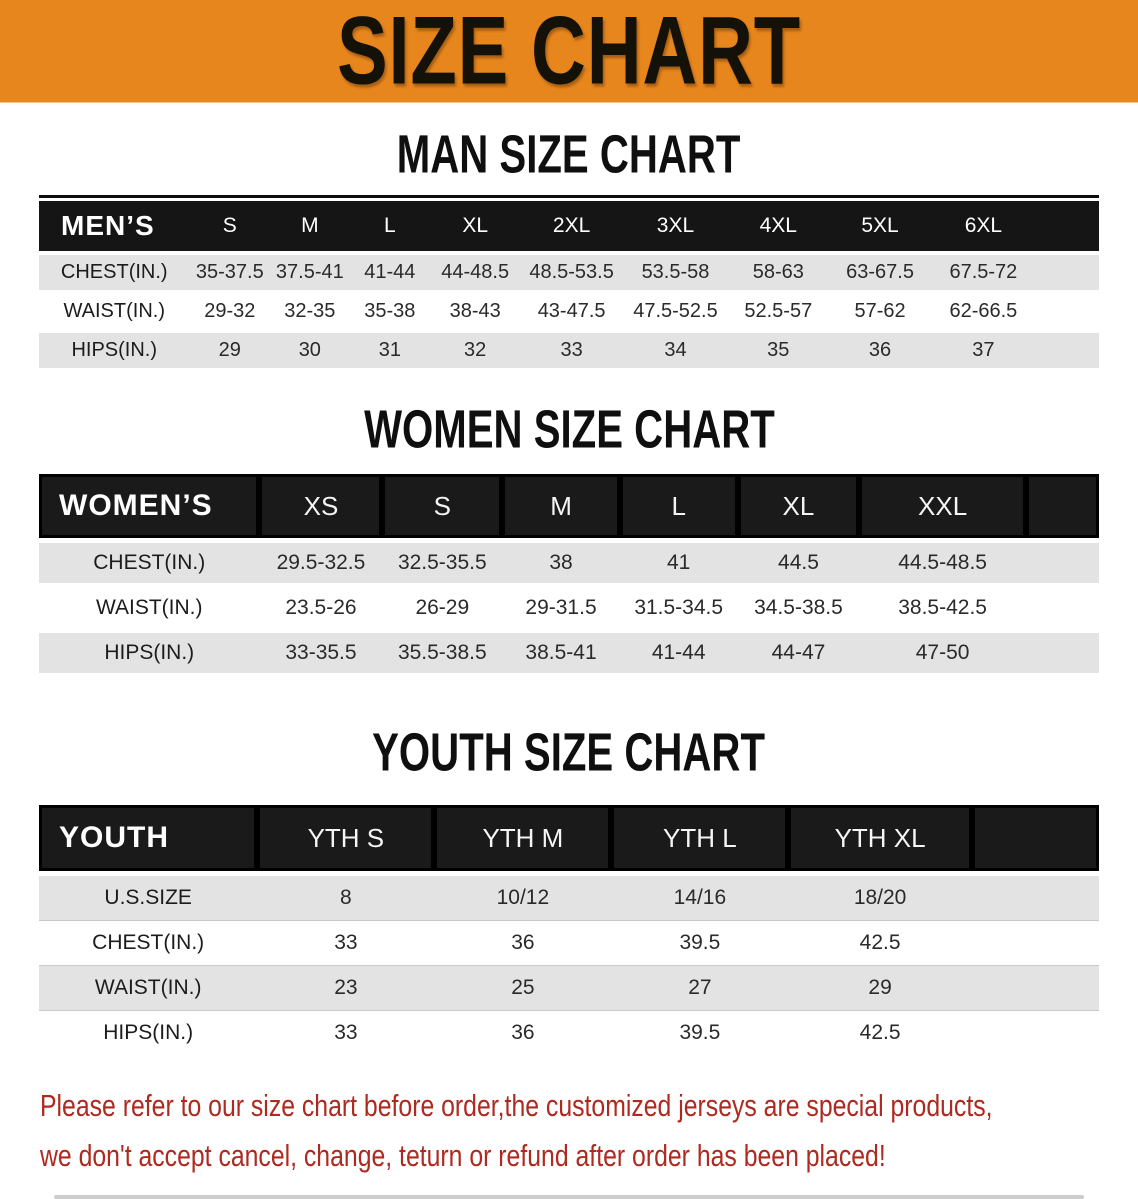 The image size is (1138, 1199). I want to click on value-cell: 38.5-41, so click(561, 650).